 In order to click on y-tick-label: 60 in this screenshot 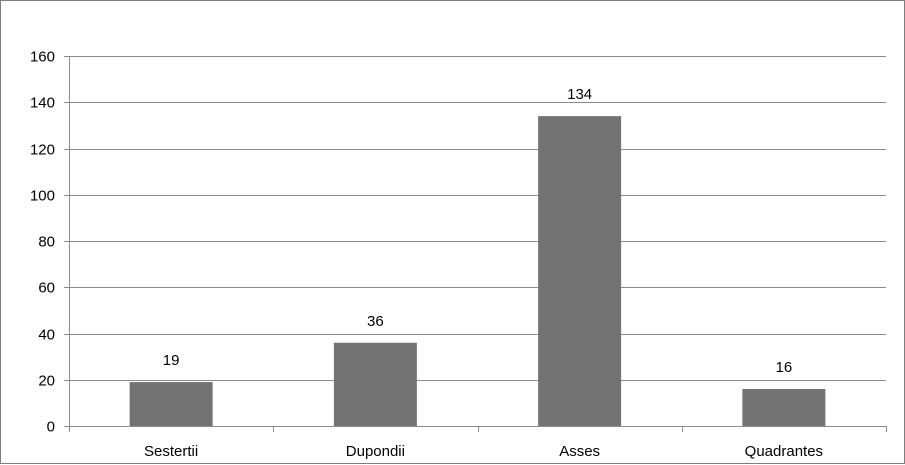, I will do `click(46, 288)`.